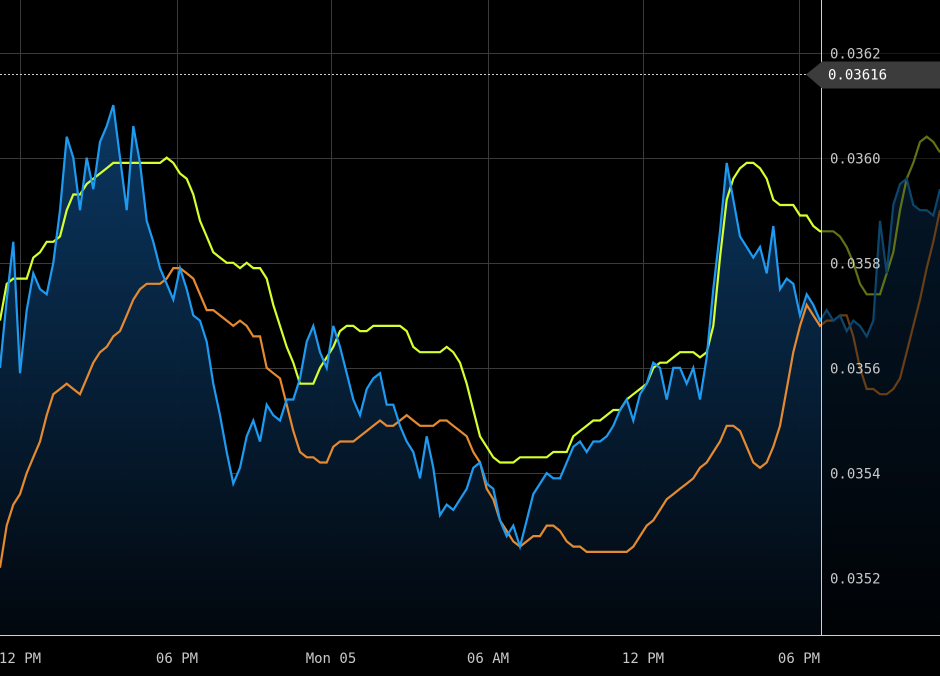 This screenshot has height=676, width=940. I want to click on y-tick-label: 0.0360, so click(855, 160).